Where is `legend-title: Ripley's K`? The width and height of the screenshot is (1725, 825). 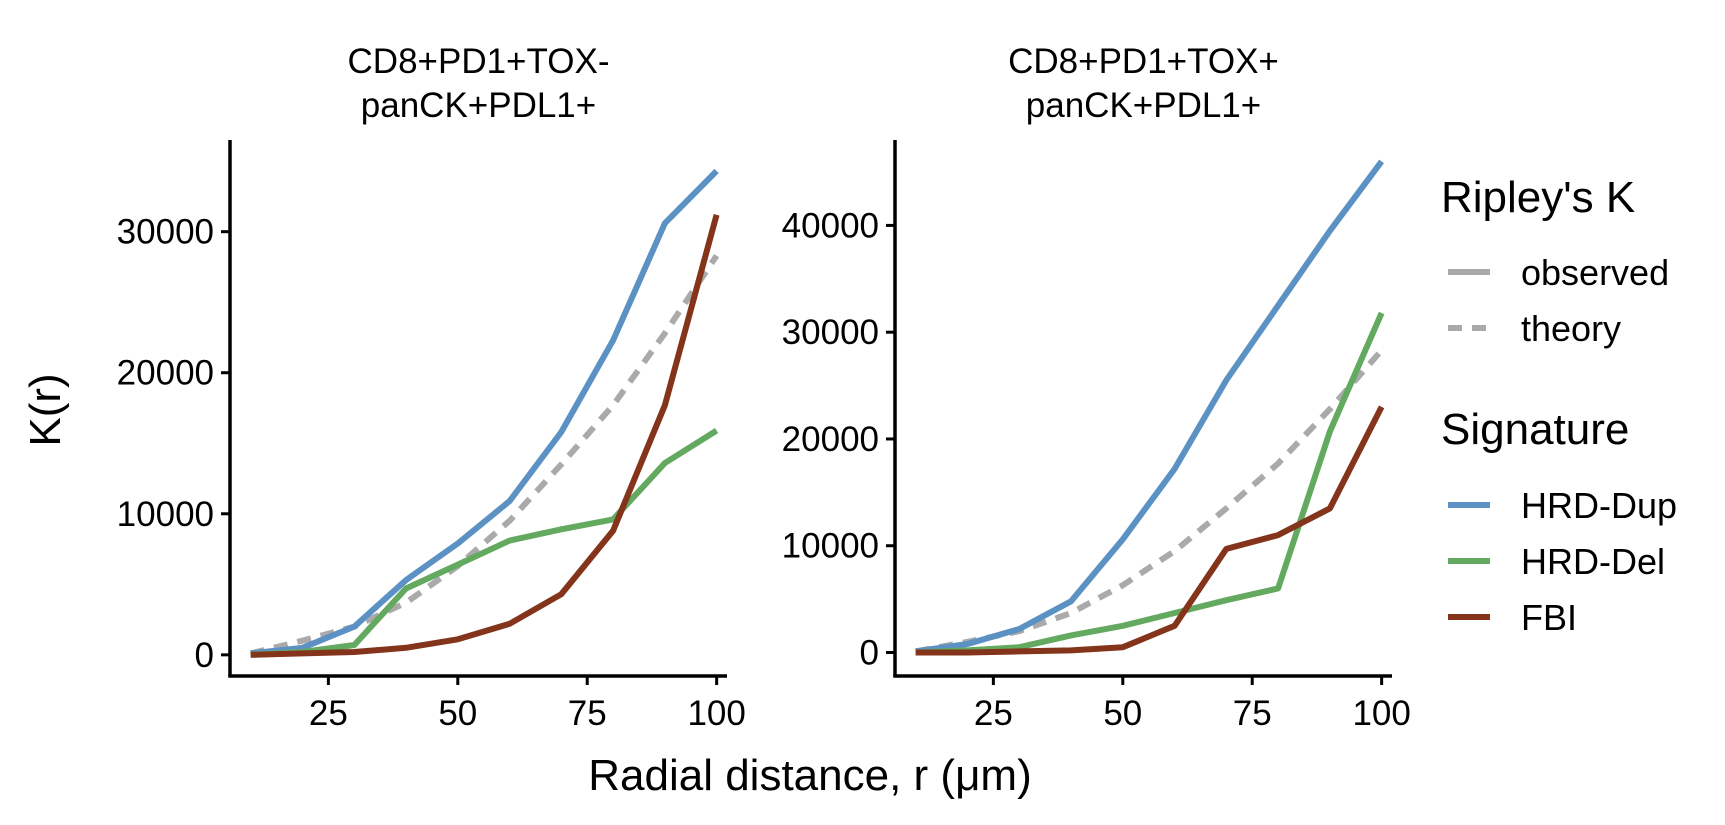
legend-title: Ripley's K is located at coordinates (1538, 197).